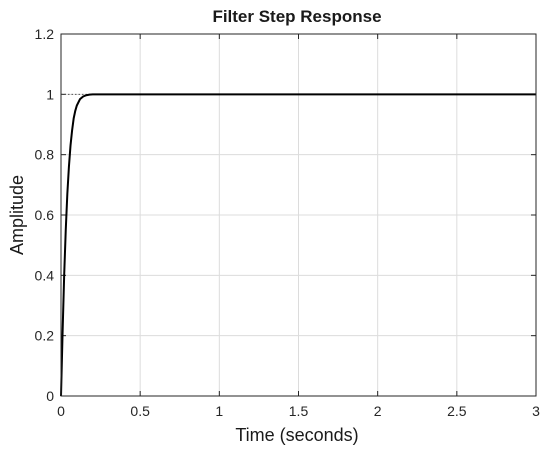  I want to click on x-tick-labels: 0 0.5 1 1.5 2 2.5 3, so click(298, 411).